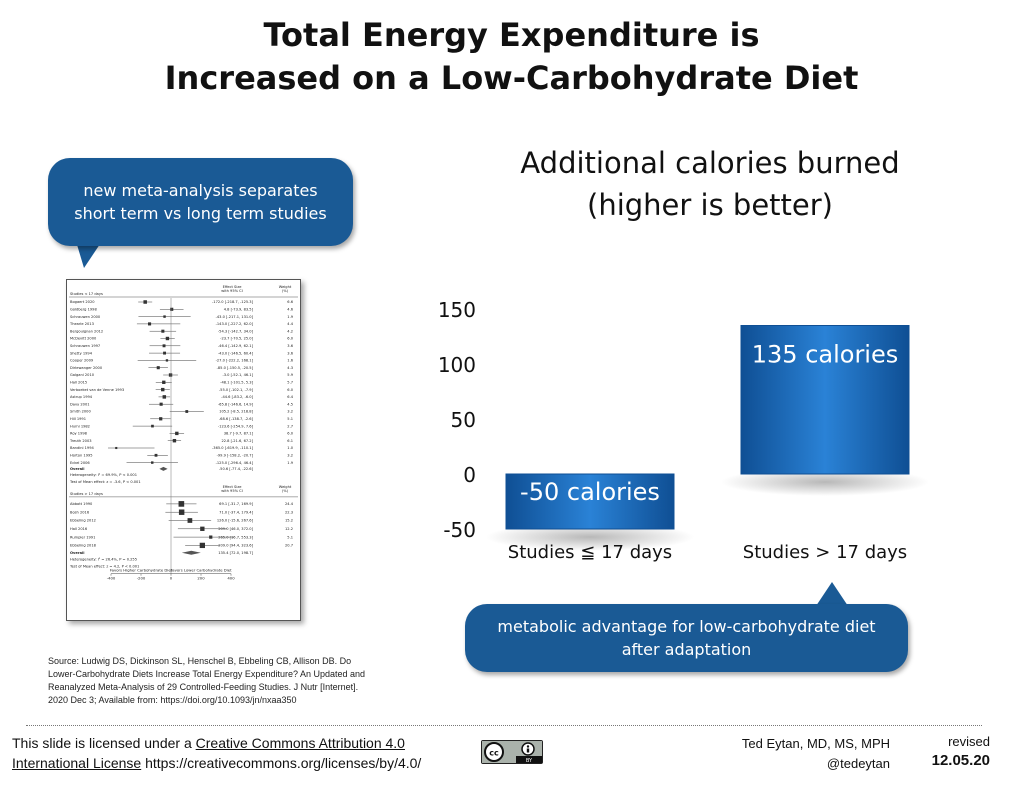  I want to click on fp-axis-tick-label-2: 0, so click(171, 578).